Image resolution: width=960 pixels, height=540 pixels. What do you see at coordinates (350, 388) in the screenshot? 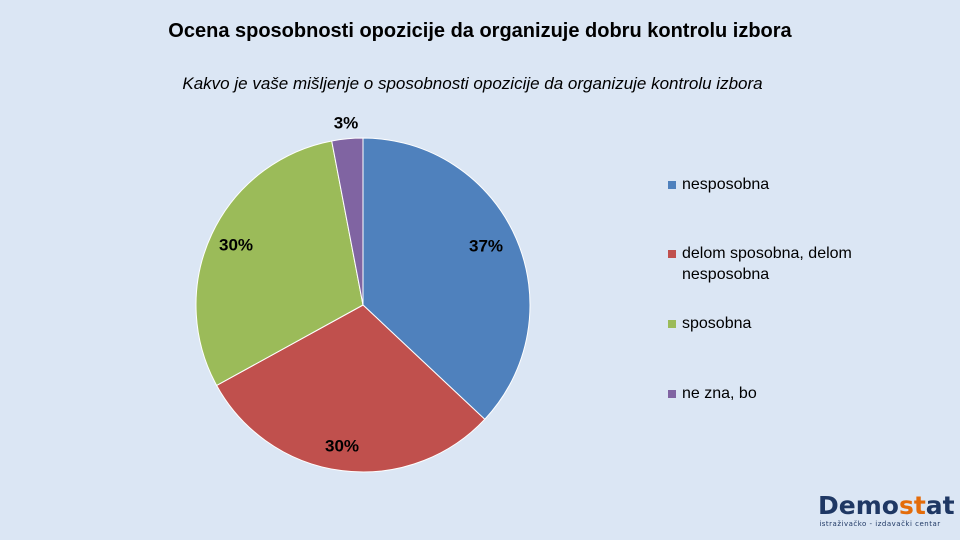
I see `pie-slice-delom` at bounding box center [350, 388].